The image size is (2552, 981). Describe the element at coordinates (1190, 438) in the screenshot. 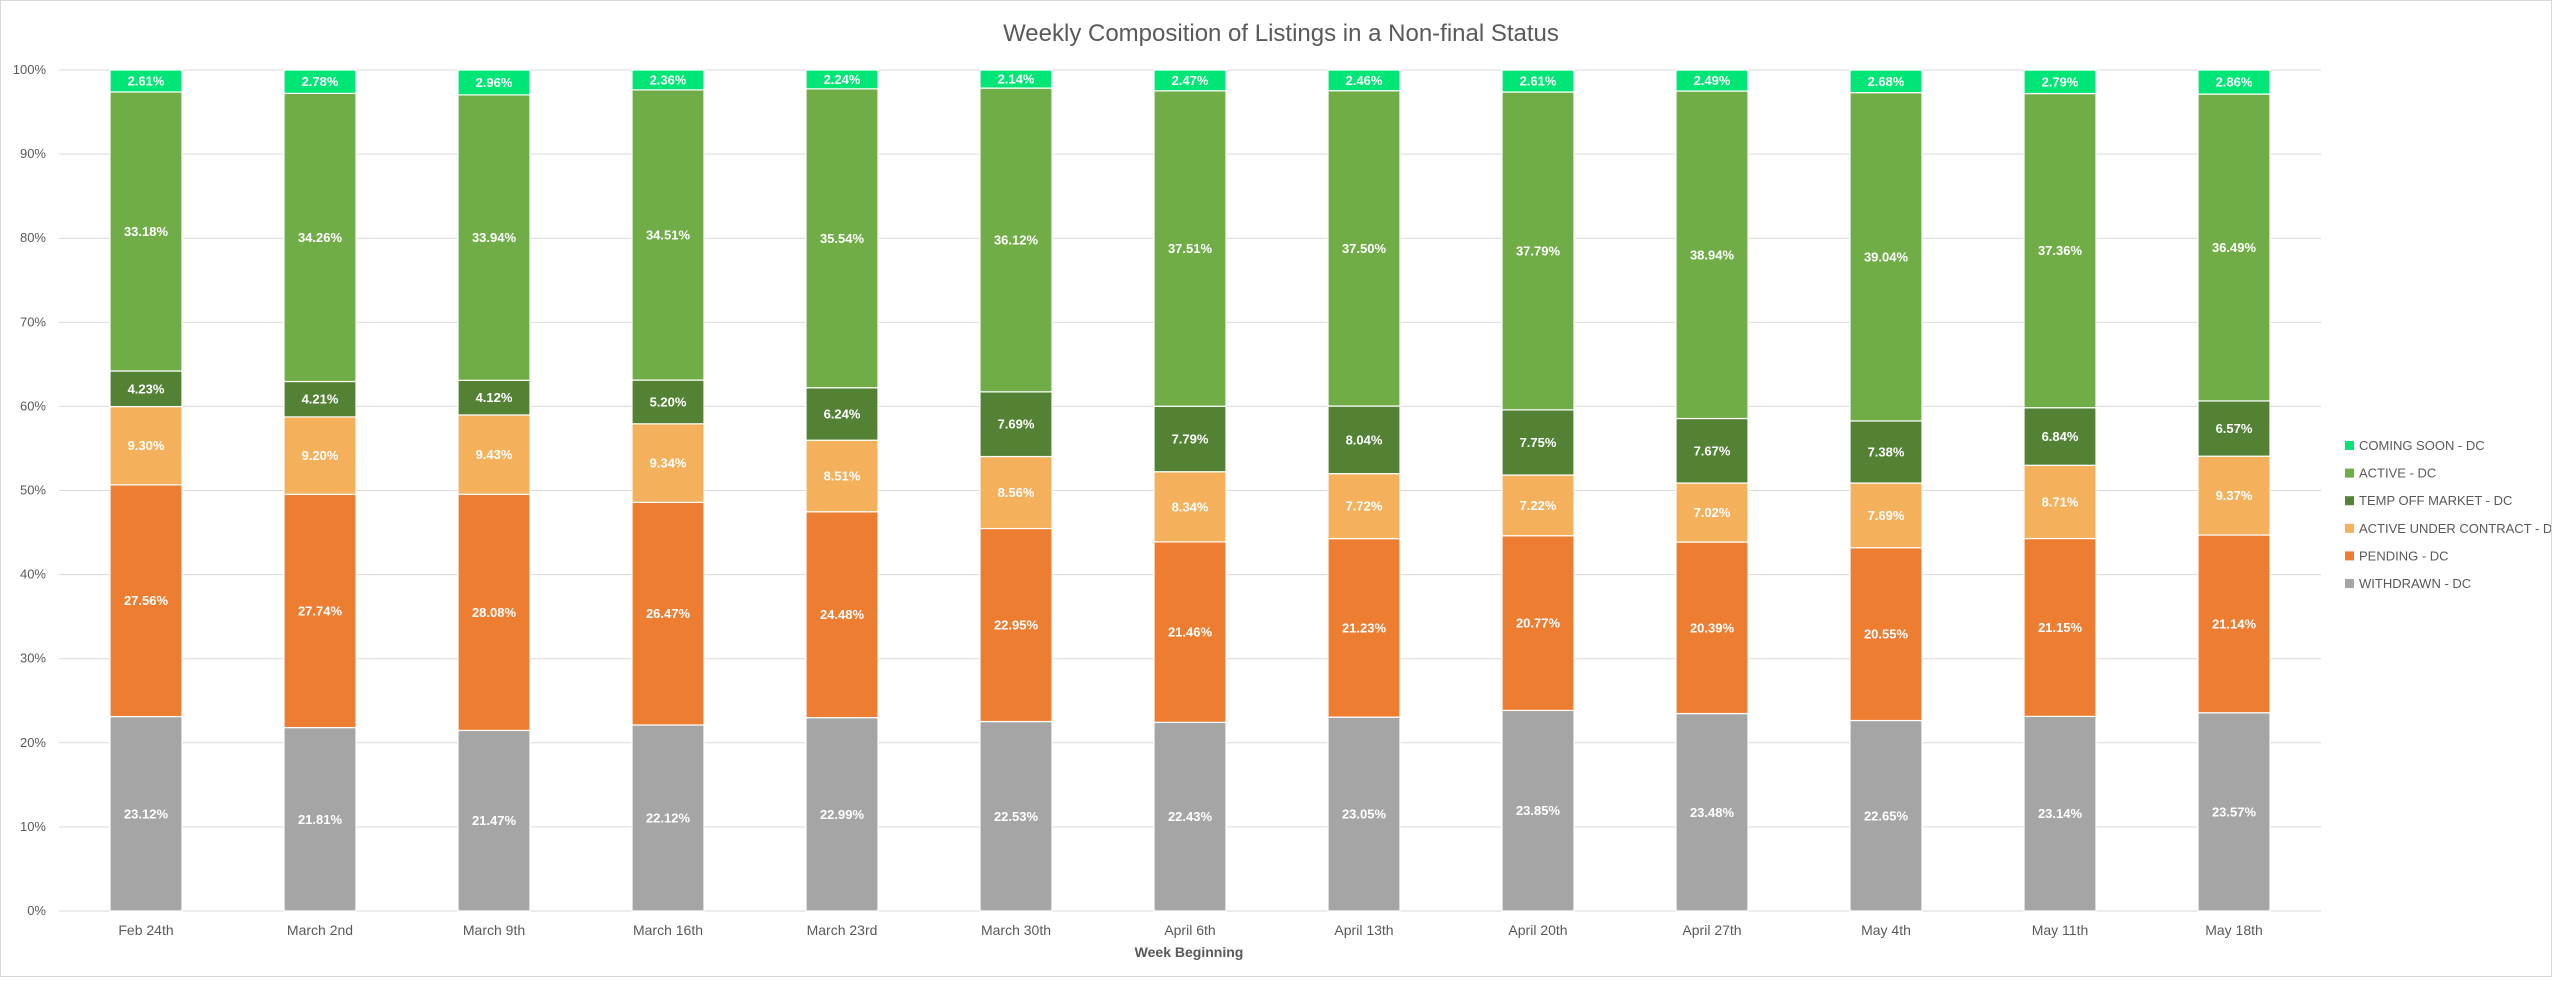

I see `data-label: 7.79%` at that location.